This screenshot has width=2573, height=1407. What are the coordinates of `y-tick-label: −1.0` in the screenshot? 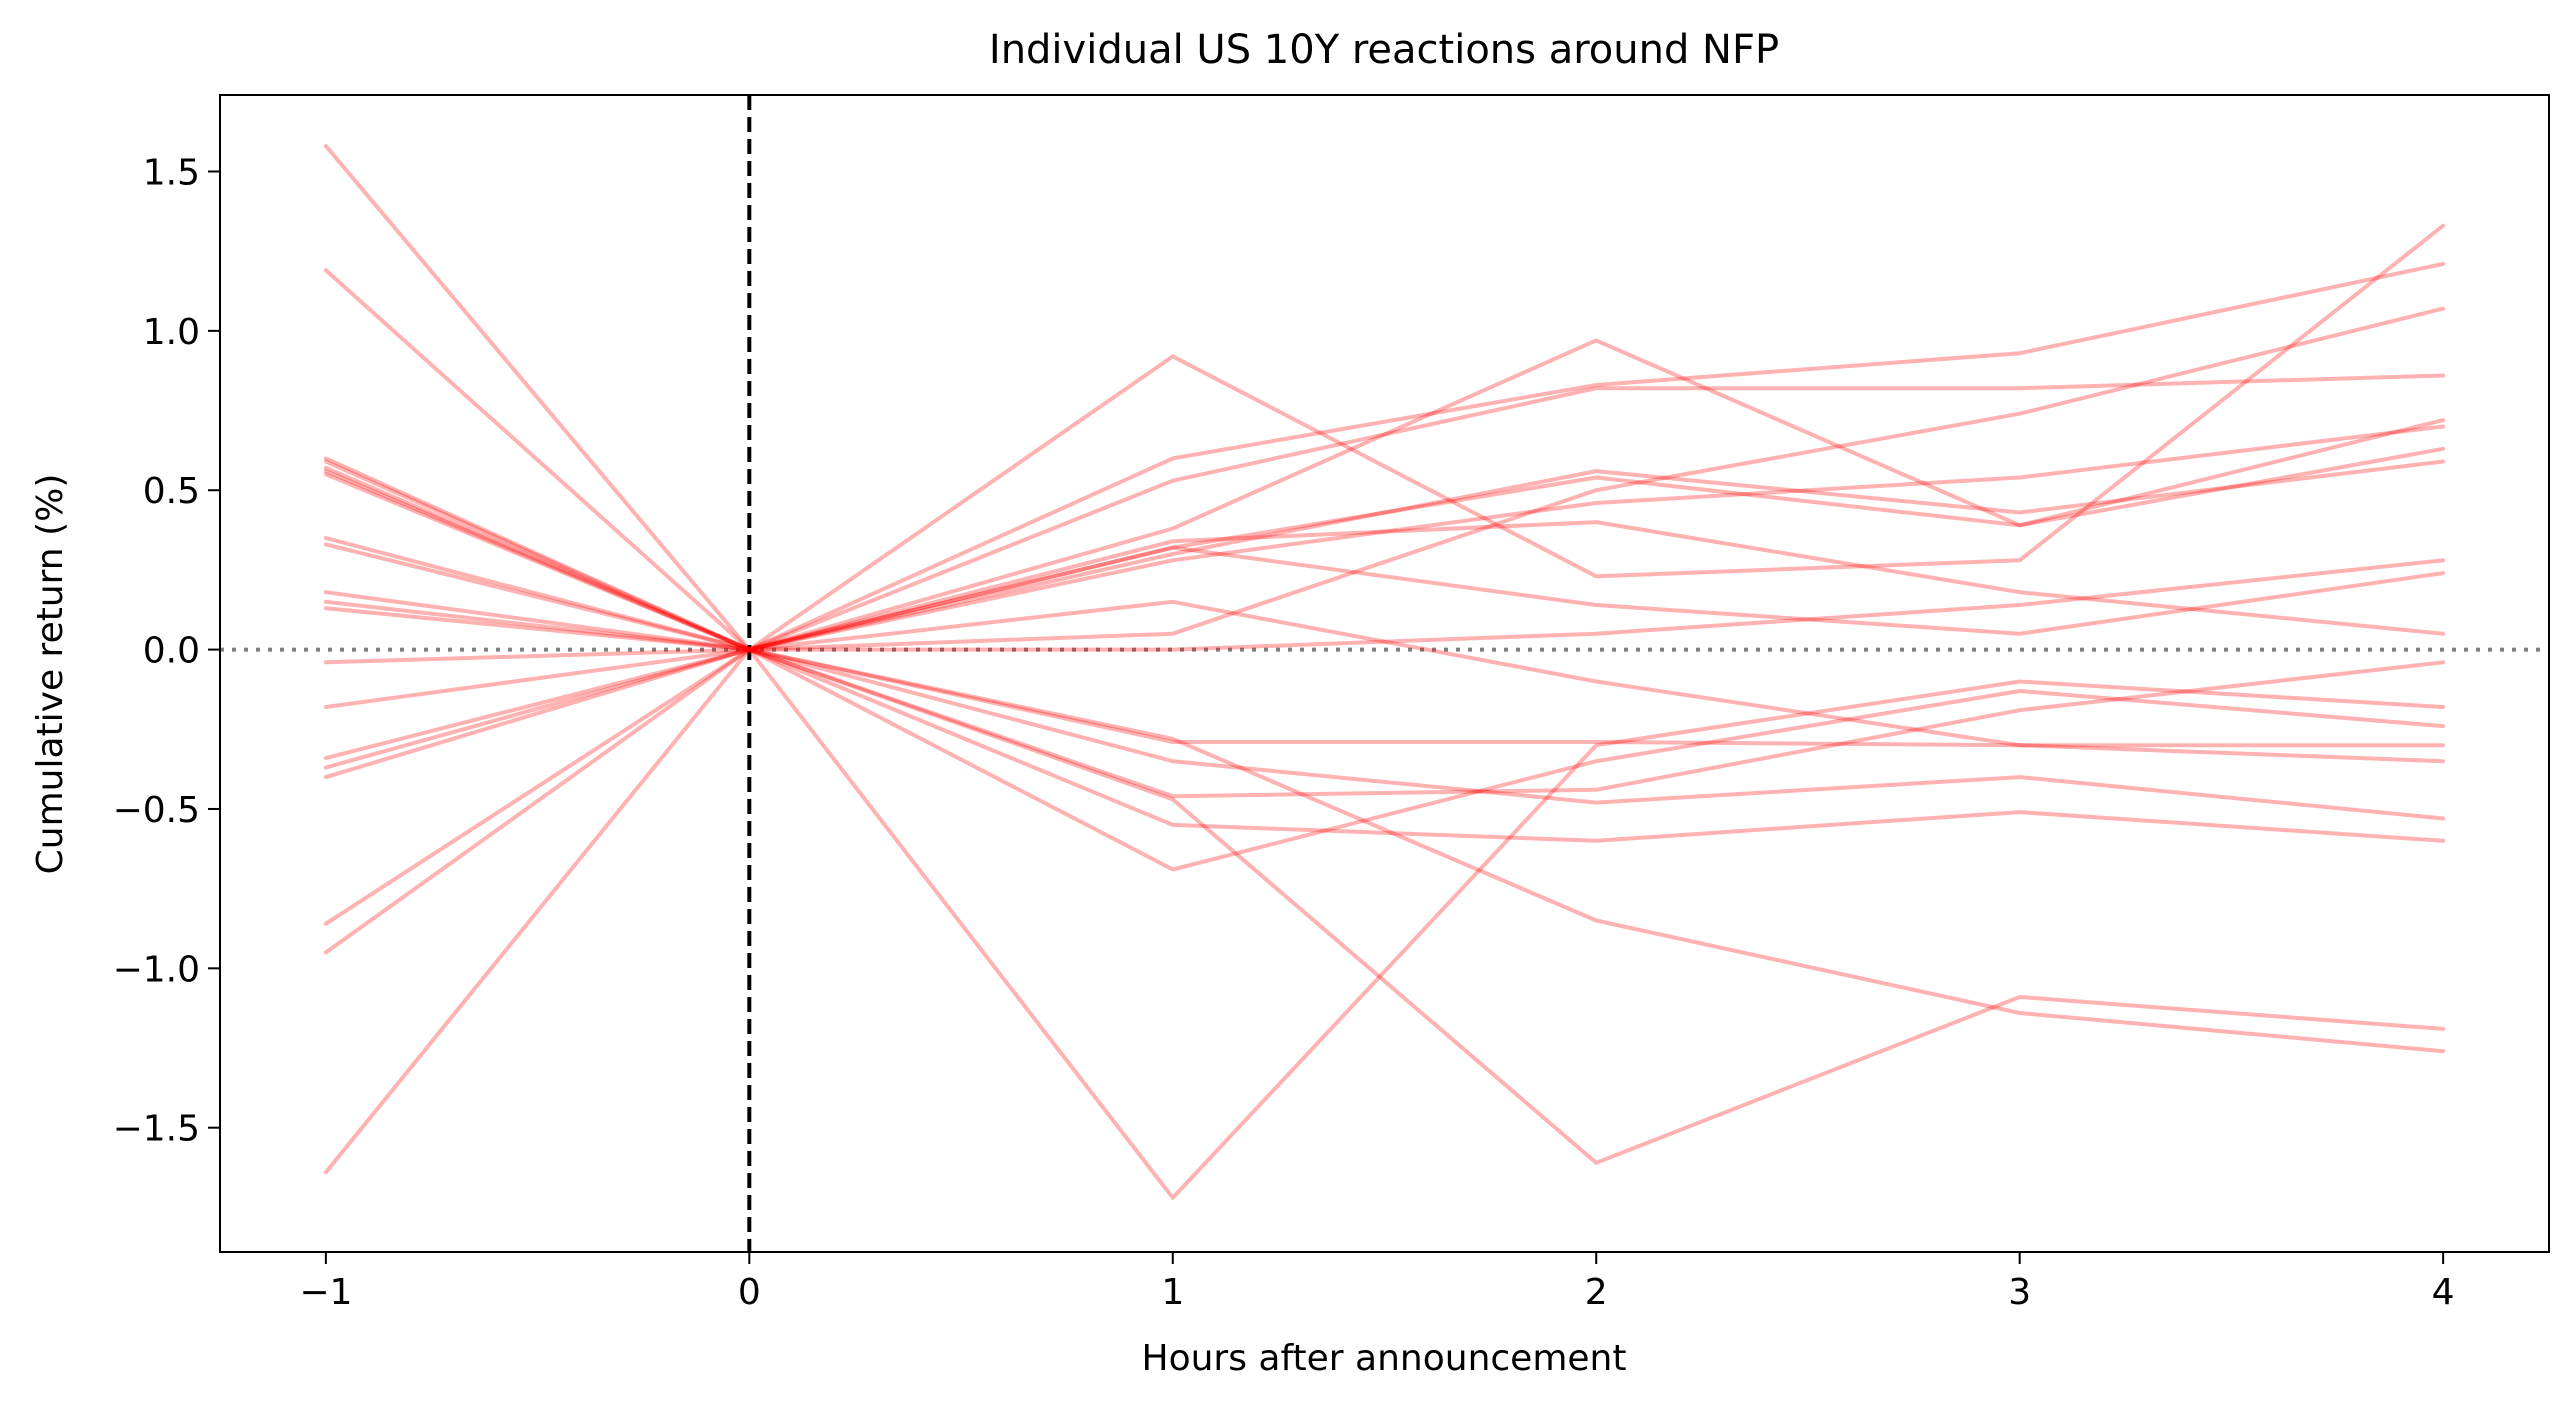 It's located at (156, 969).